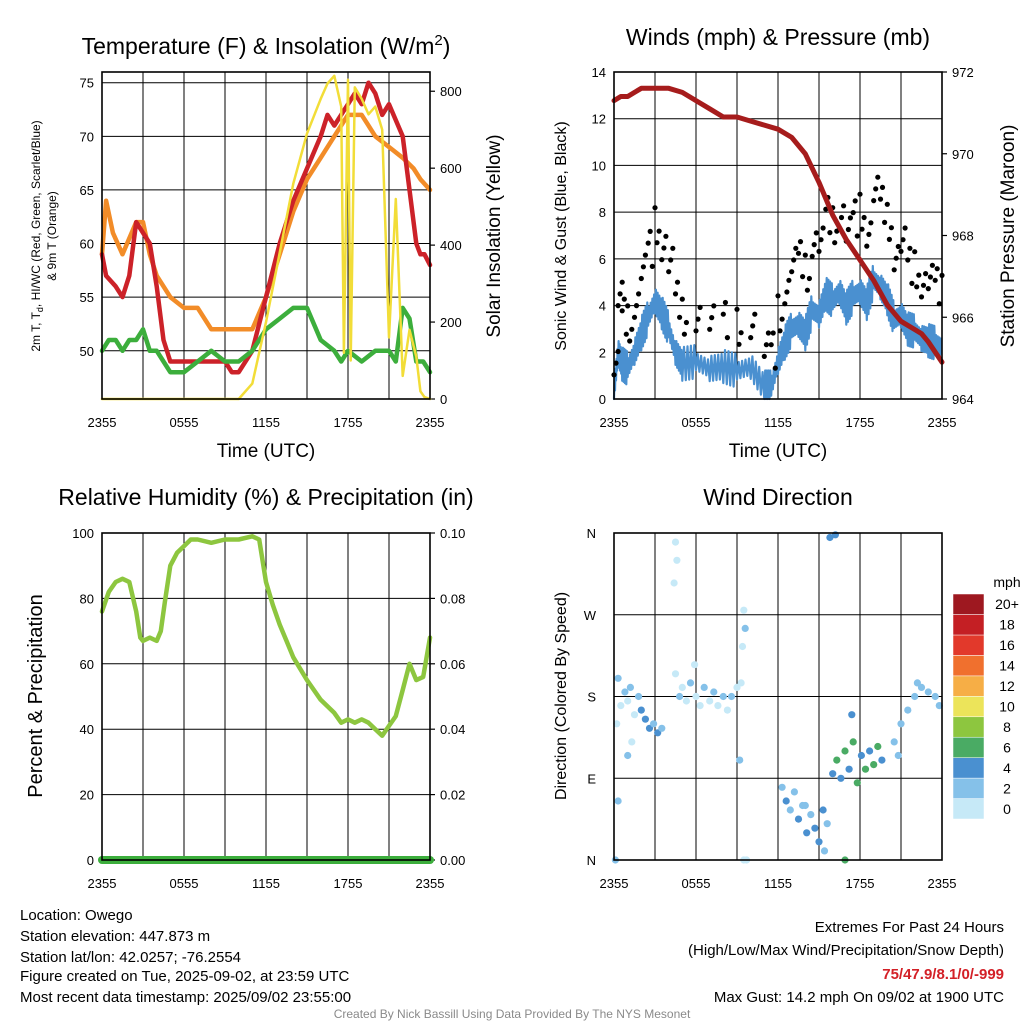  Describe the element at coordinates (1007, 645) in the screenshot. I see `colorbar-label: 16` at that location.